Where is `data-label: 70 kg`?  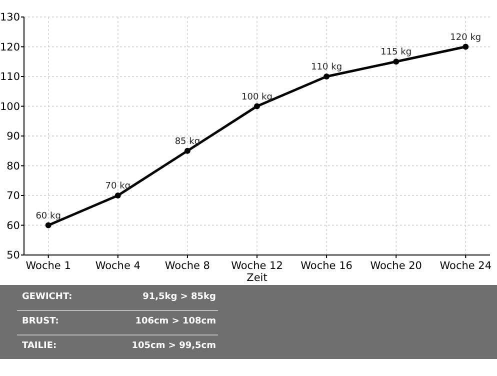
data-label: 70 kg is located at coordinates (118, 187).